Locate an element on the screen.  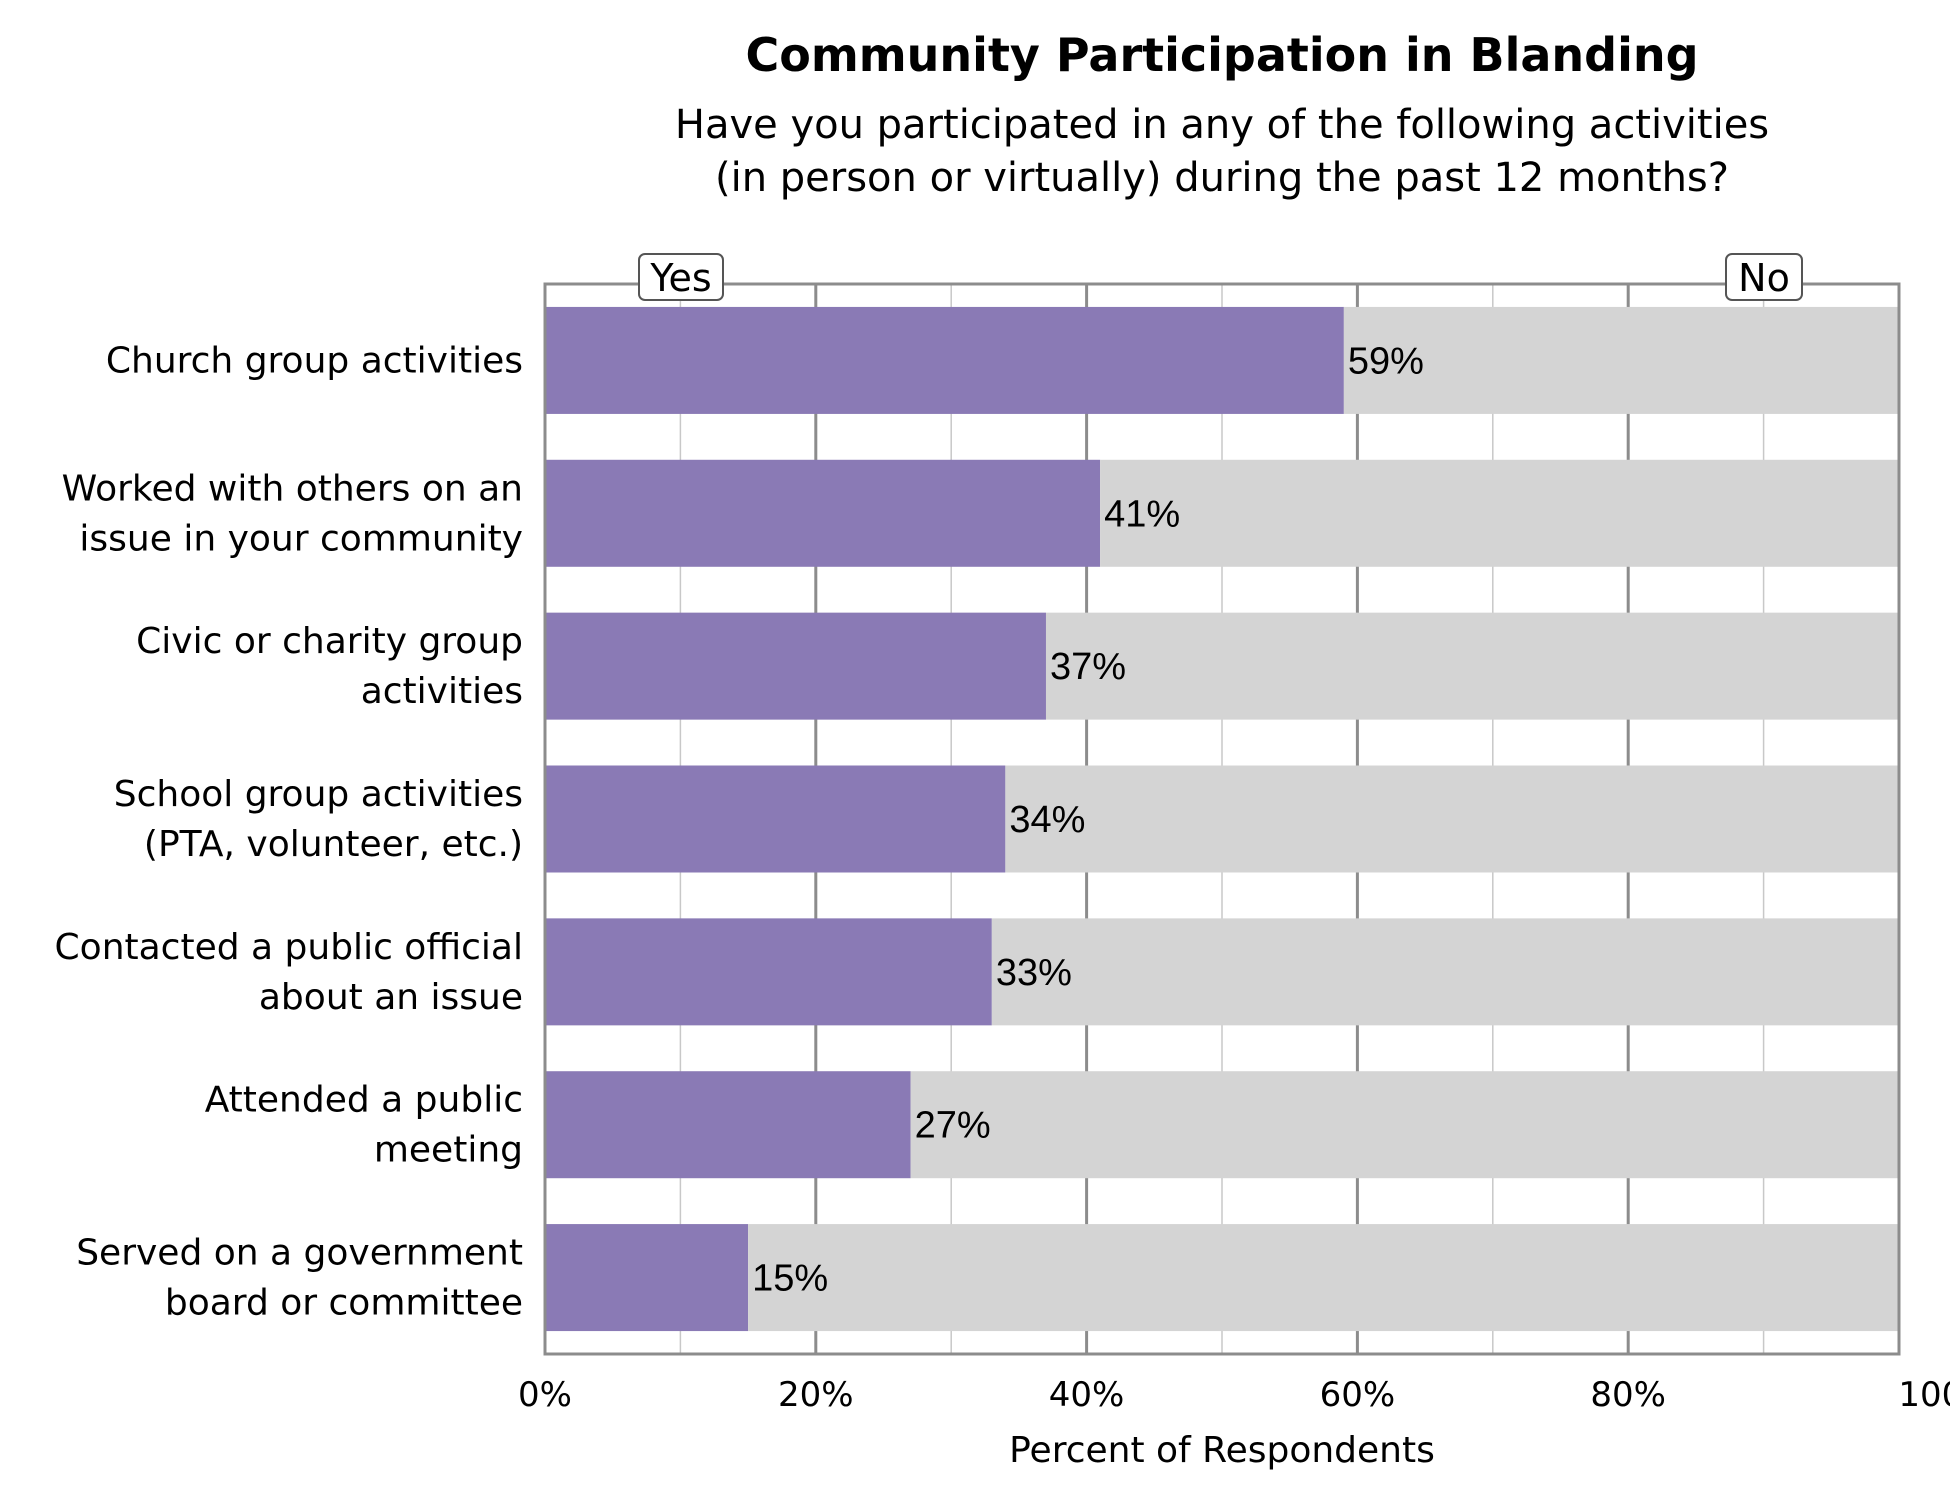
x-tick-label: 100% is located at coordinates (1924, 1395).